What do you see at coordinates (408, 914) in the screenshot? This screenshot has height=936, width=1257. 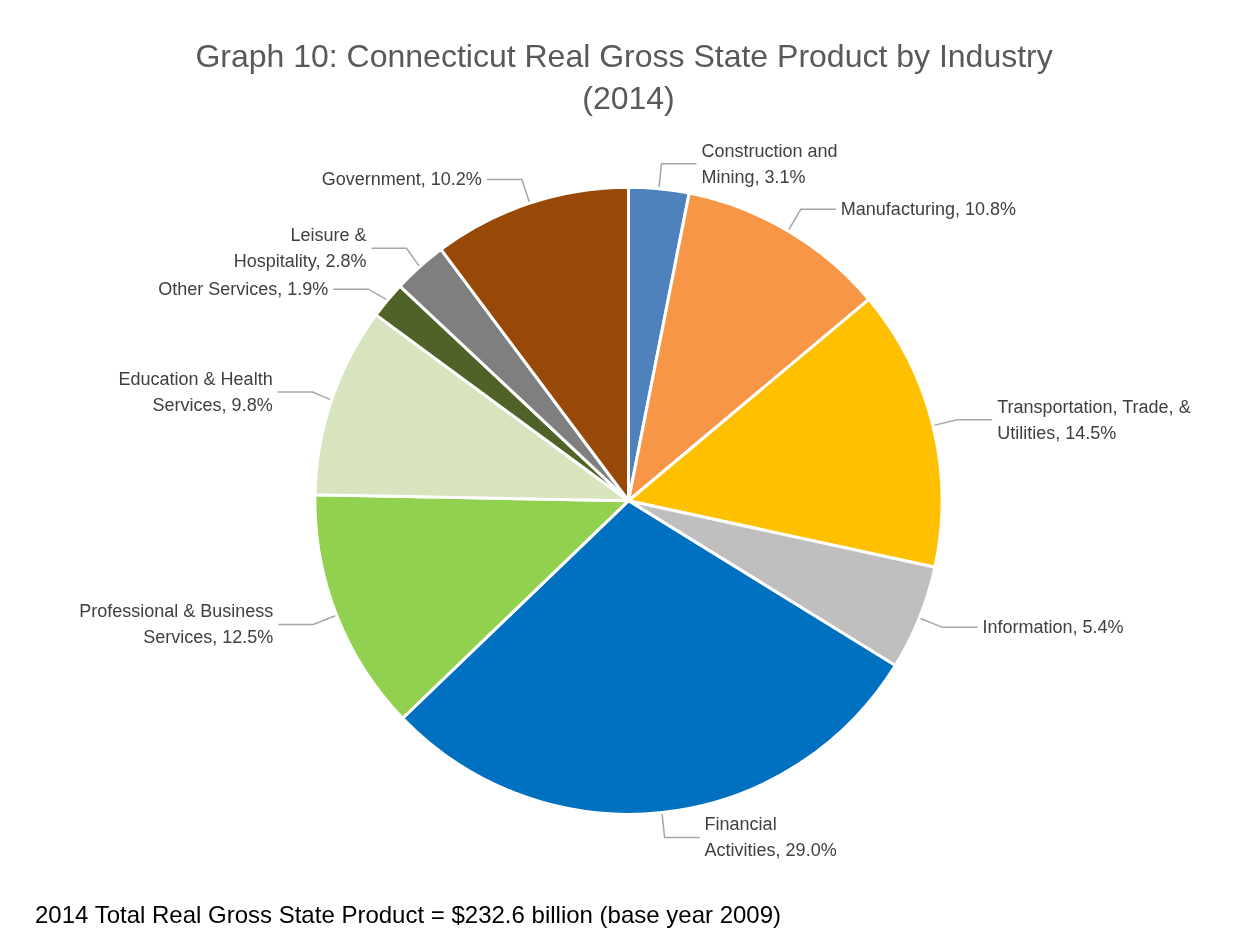 I see `text: 2014 Total Real Gross State Product = $232.6 billion (base year 2009)` at bounding box center [408, 914].